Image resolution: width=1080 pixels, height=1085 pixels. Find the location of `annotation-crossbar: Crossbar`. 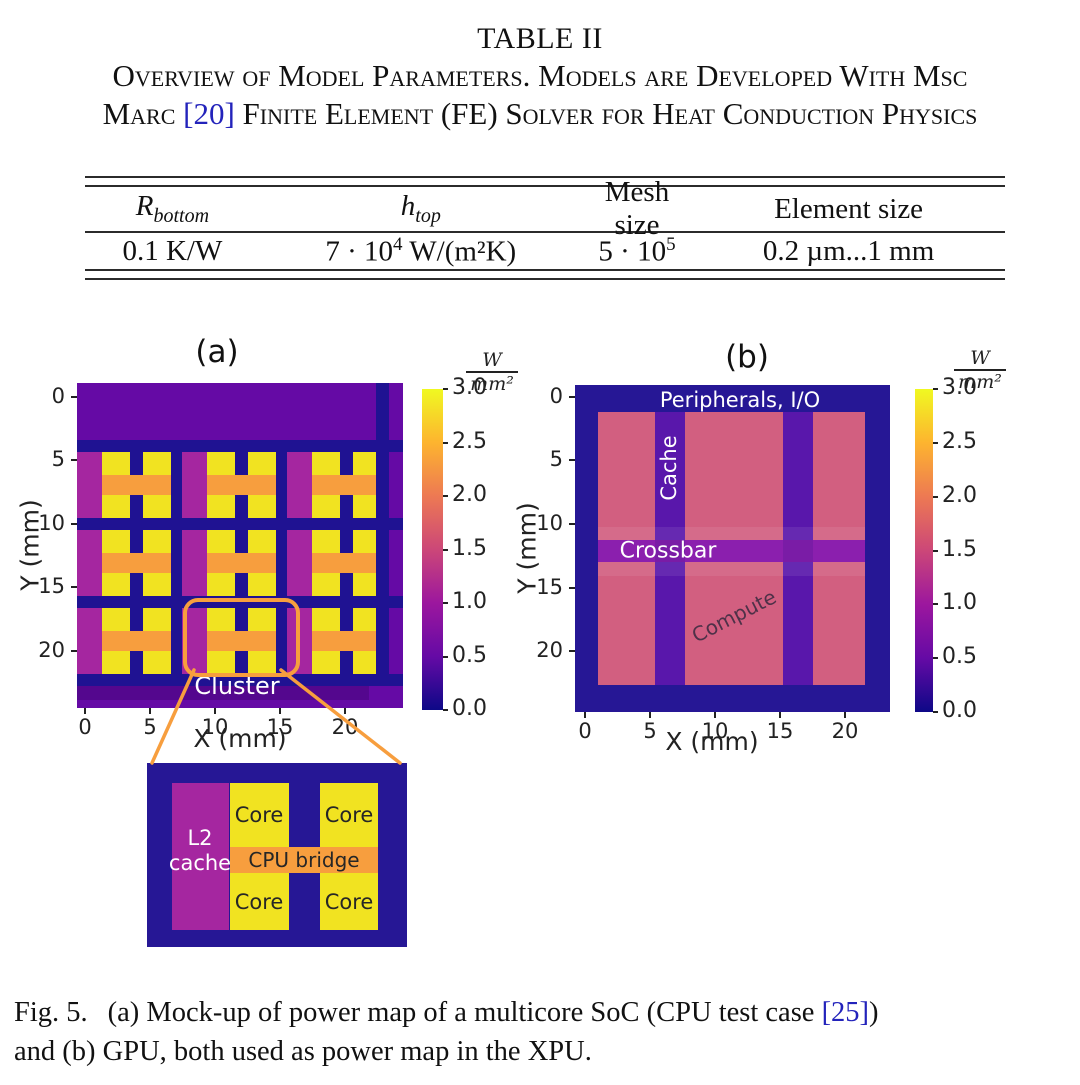

annotation-crossbar: Crossbar is located at coordinates (668, 551).